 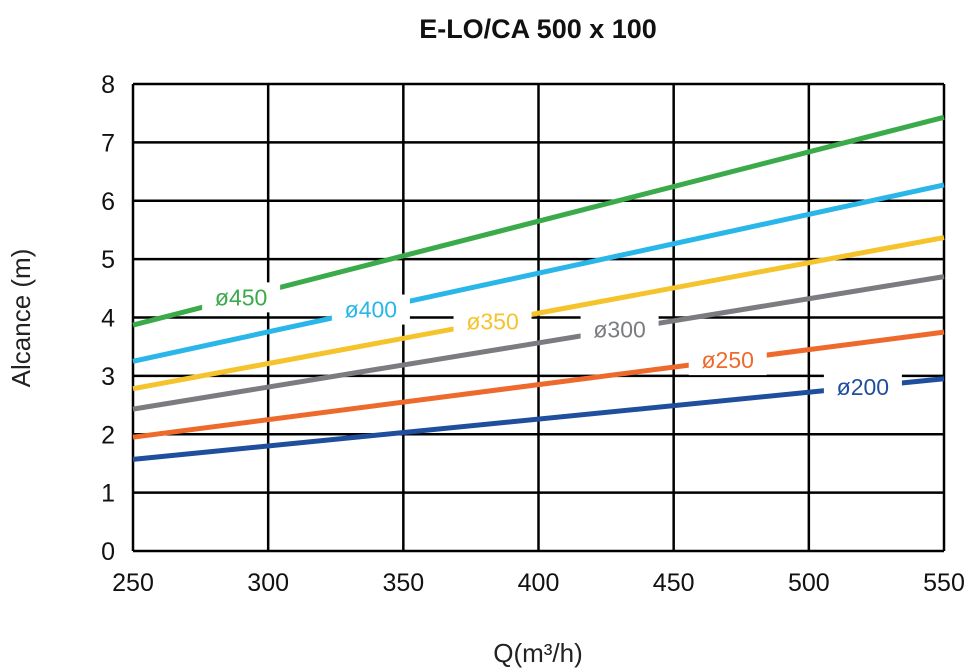 What do you see at coordinates (108, 435) in the screenshot?
I see `y-tick-label: 2` at bounding box center [108, 435].